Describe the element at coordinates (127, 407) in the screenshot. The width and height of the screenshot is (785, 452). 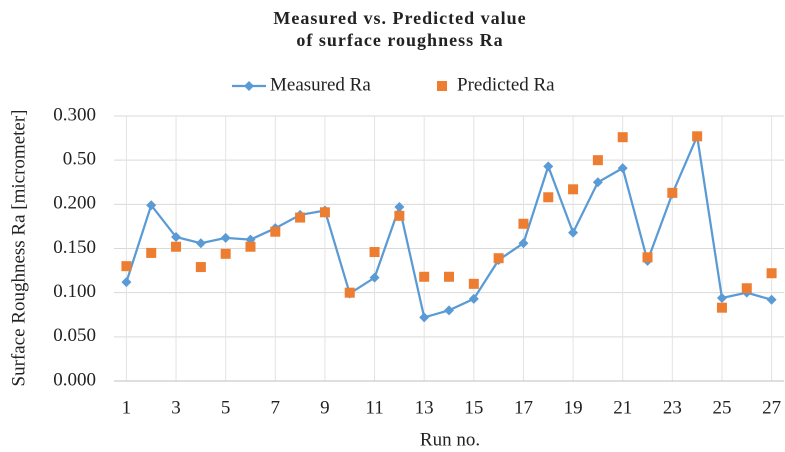
I see `x-tick-label: 1` at that location.